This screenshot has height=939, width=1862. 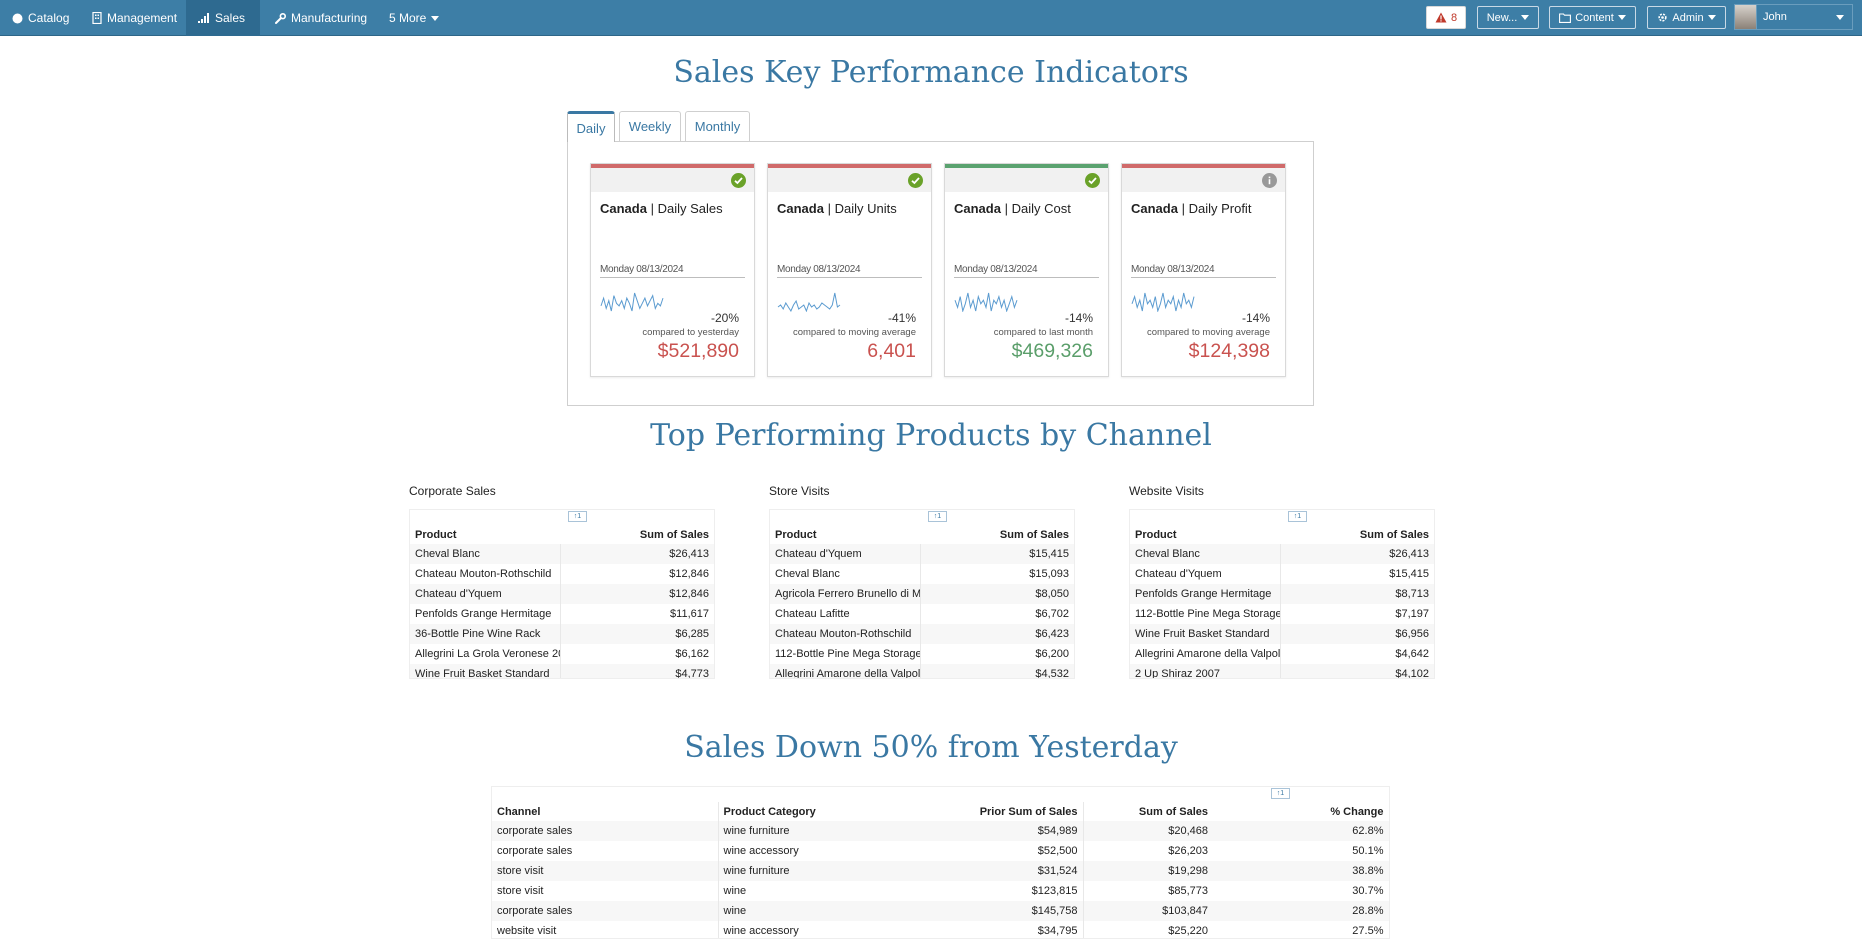 What do you see at coordinates (854, 332) in the screenshot?
I see `kpi-compare-label: compared to moving average` at bounding box center [854, 332].